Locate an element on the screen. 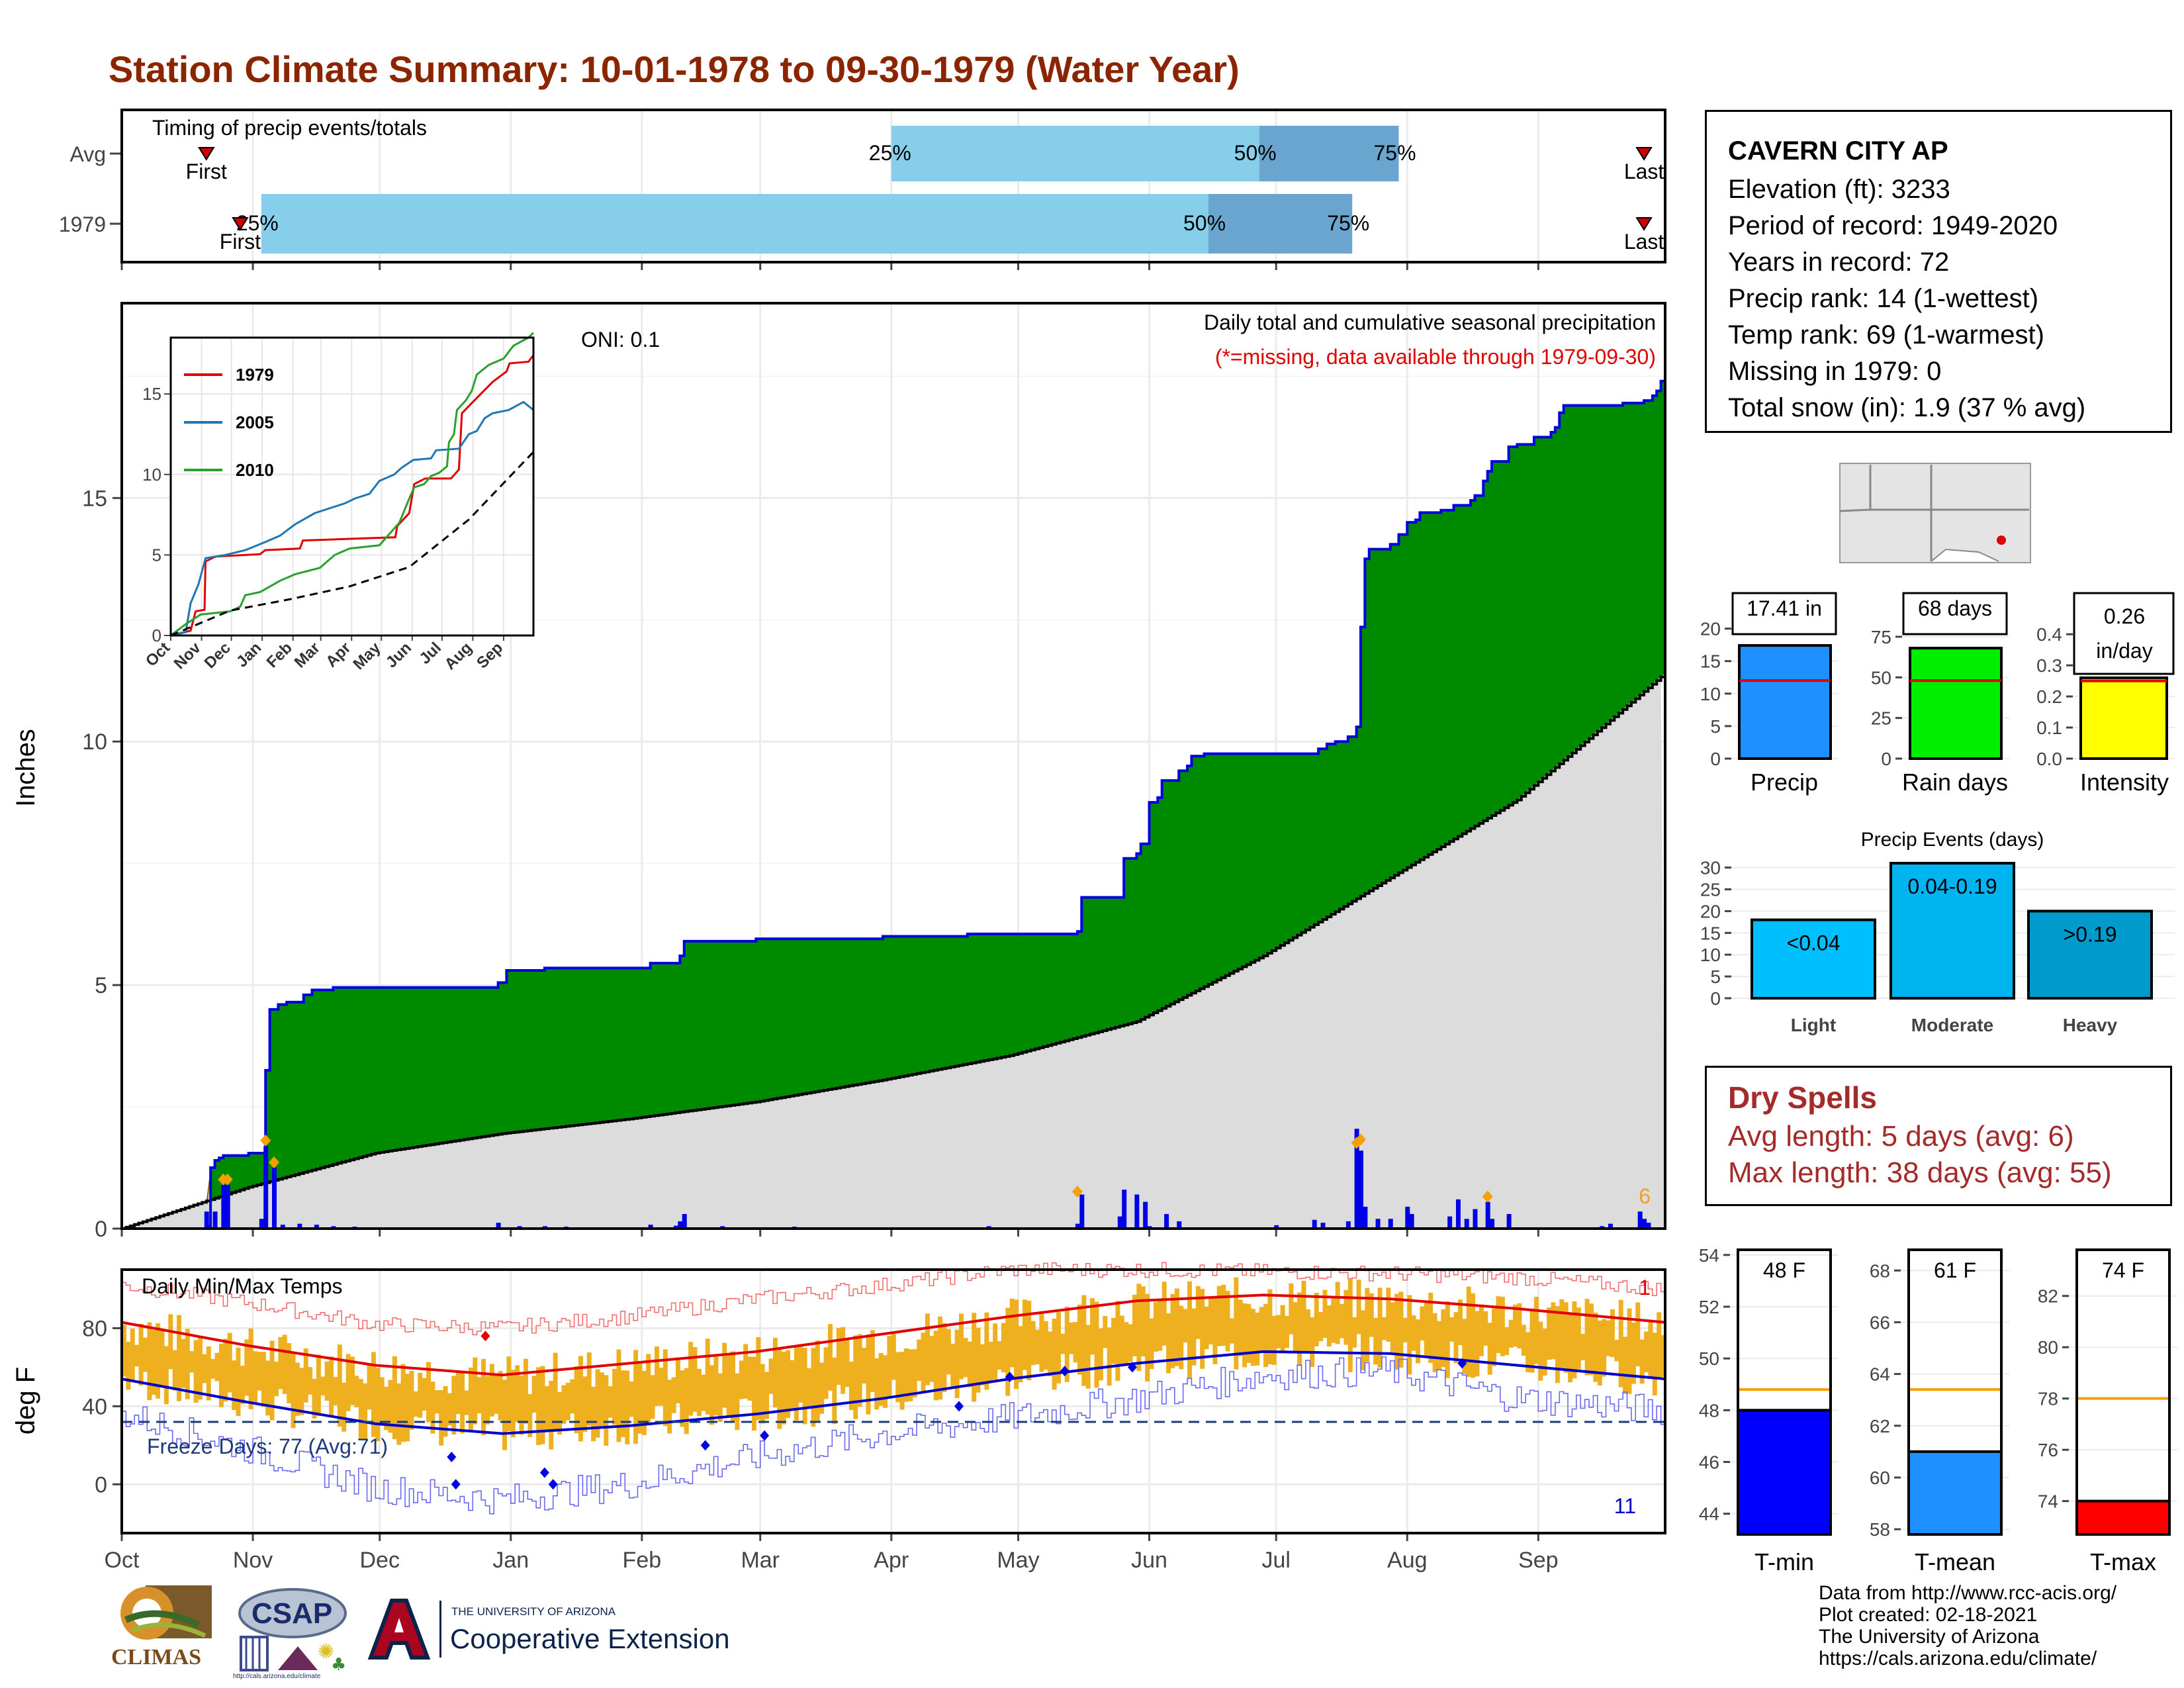  t-max-ytick-label: 78 is located at coordinates (2048, 1399).